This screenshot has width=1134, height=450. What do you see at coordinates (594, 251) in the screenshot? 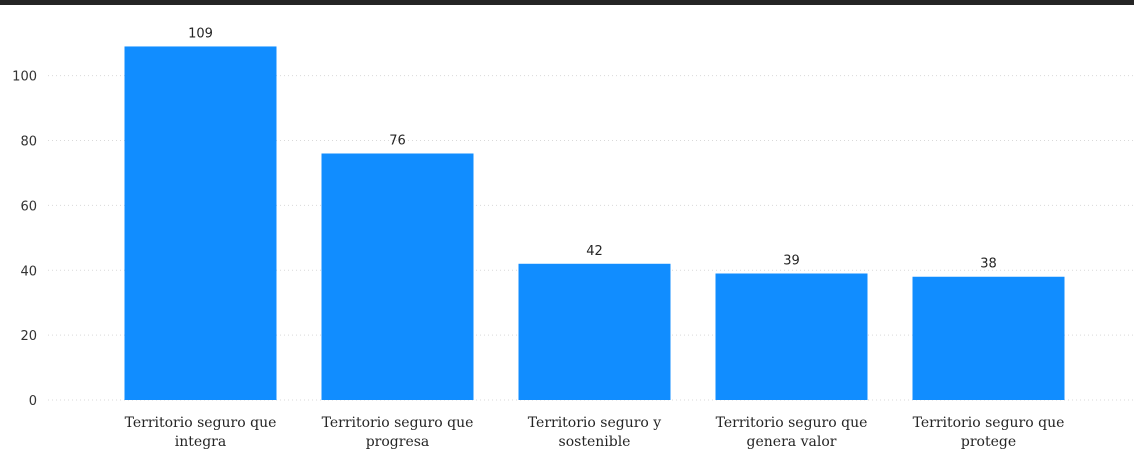
I see `data-label: 42` at bounding box center [594, 251].